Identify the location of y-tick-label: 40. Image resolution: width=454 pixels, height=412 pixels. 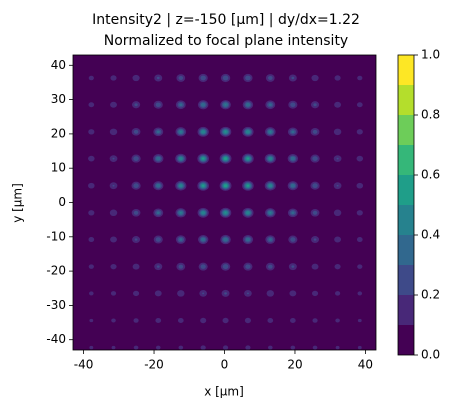
(58, 65).